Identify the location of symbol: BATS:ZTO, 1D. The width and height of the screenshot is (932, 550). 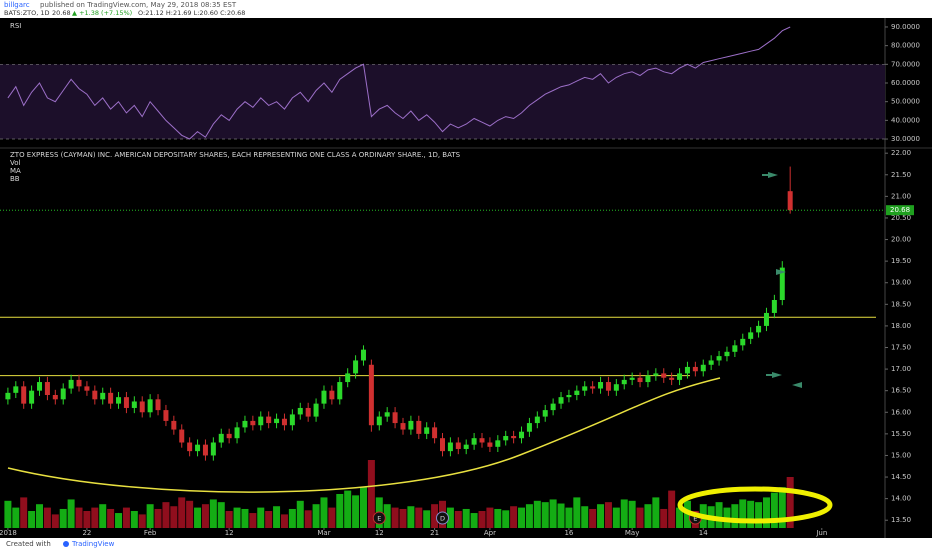
(27, 13).